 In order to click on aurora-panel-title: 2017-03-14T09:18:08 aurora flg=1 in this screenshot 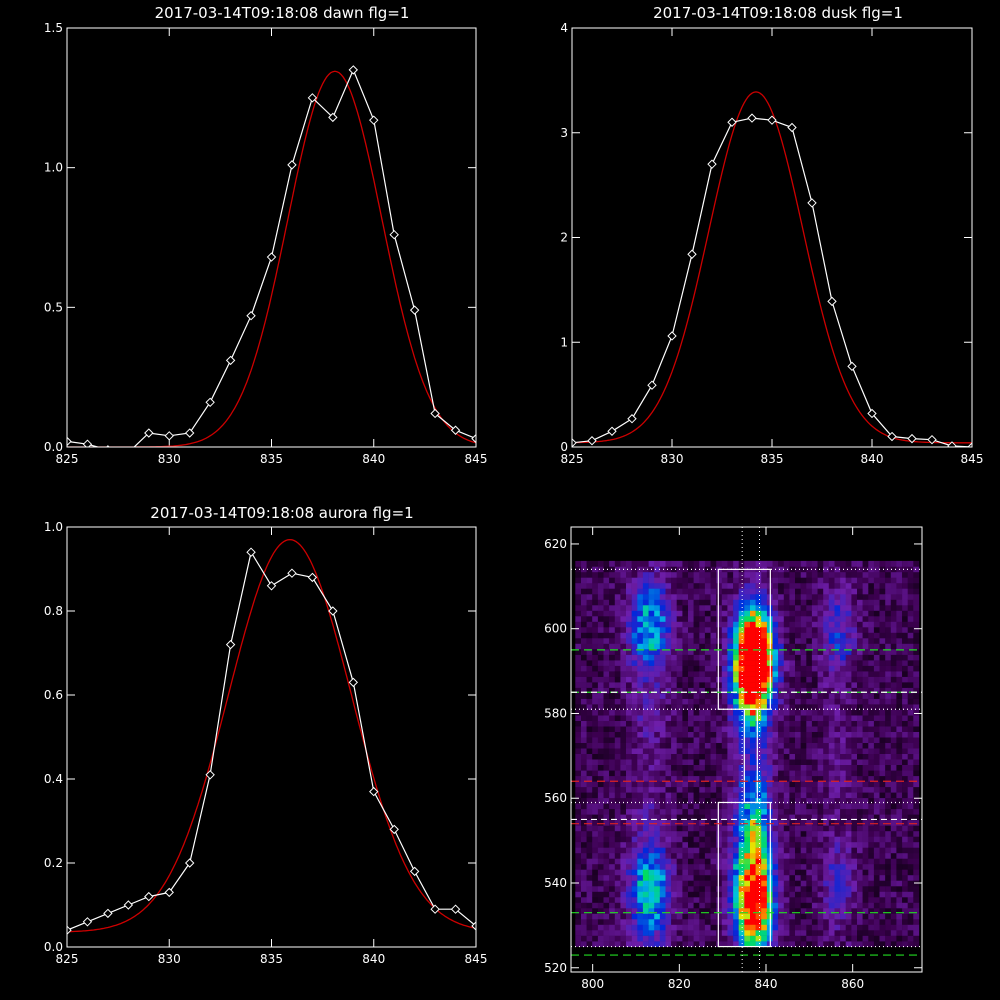, I will do `click(281, 513)`.